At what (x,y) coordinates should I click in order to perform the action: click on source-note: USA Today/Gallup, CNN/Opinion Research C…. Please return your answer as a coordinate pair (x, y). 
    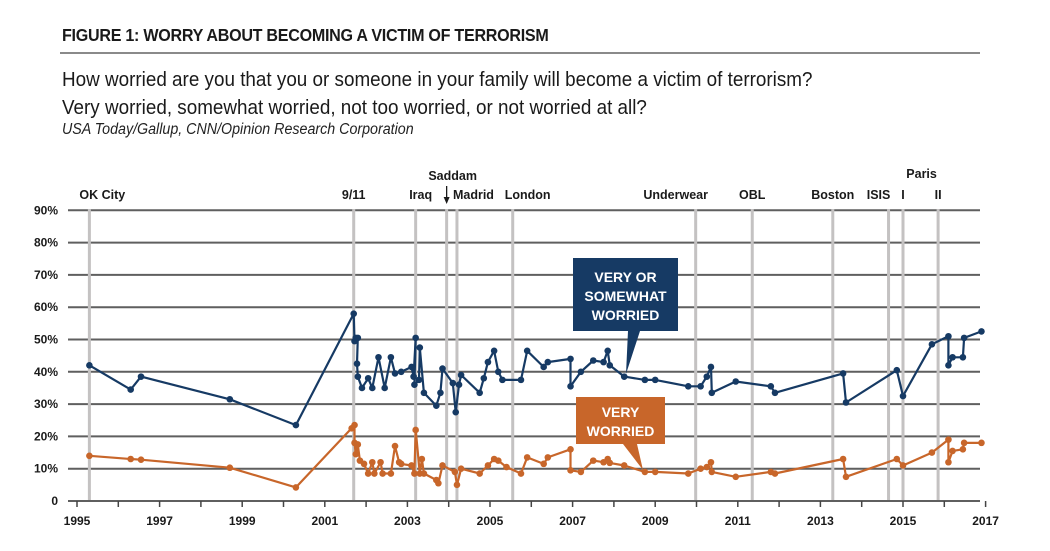
    Looking at the image, I should click on (238, 129).